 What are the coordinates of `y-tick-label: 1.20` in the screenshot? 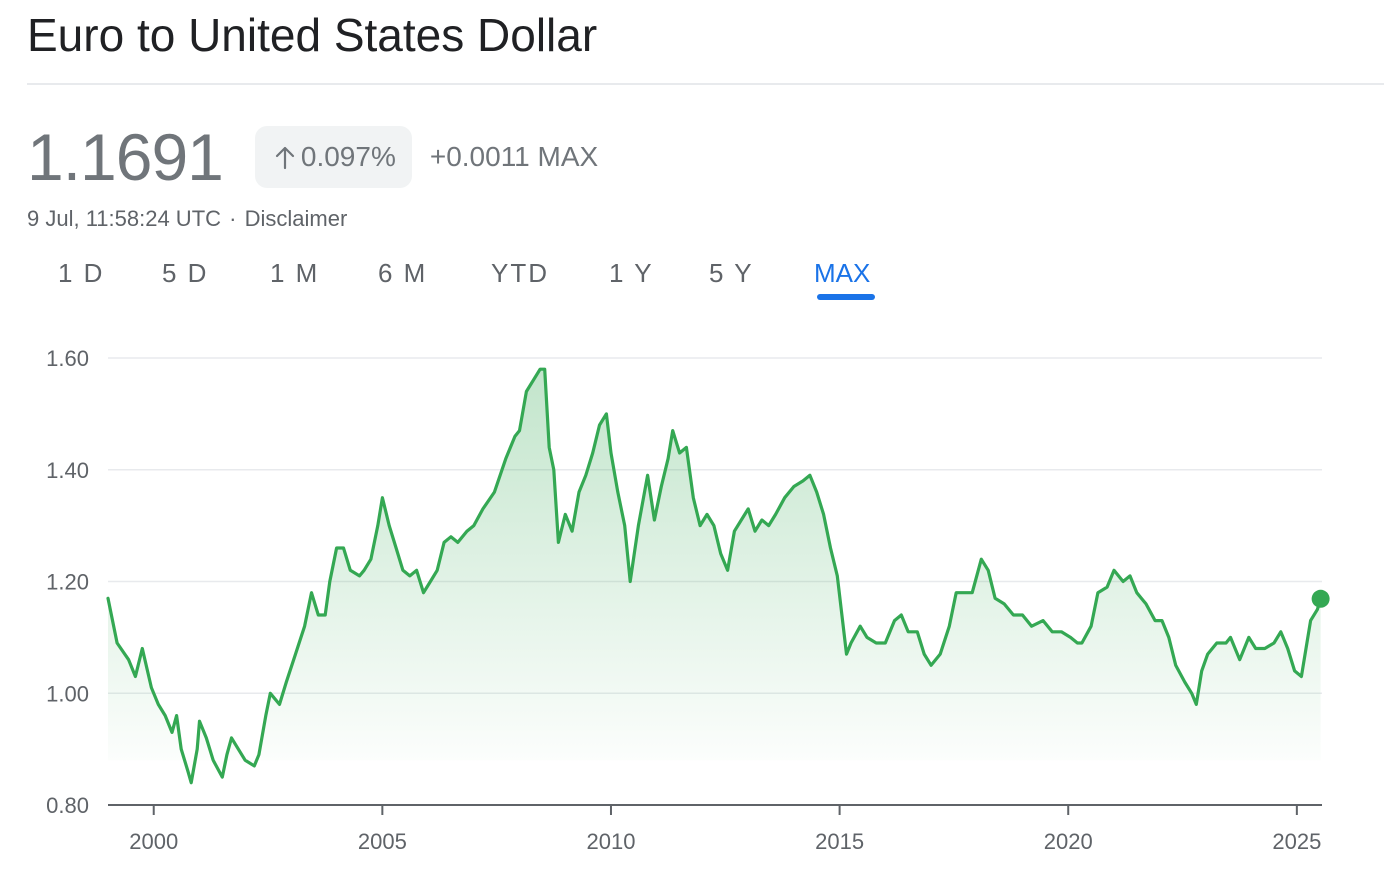 It's located at (67, 582).